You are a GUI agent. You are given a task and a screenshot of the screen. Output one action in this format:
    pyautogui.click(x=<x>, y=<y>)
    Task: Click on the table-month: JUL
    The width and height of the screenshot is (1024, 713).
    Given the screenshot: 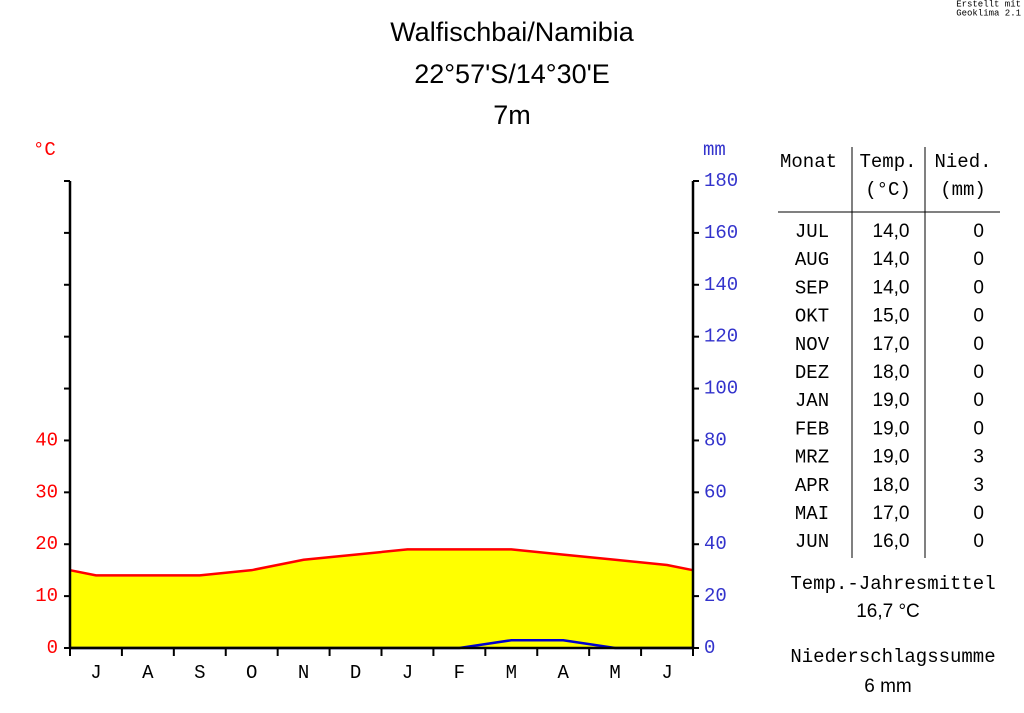 What is the action you would take?
    pyautogui.click(x=812, y=232)
    